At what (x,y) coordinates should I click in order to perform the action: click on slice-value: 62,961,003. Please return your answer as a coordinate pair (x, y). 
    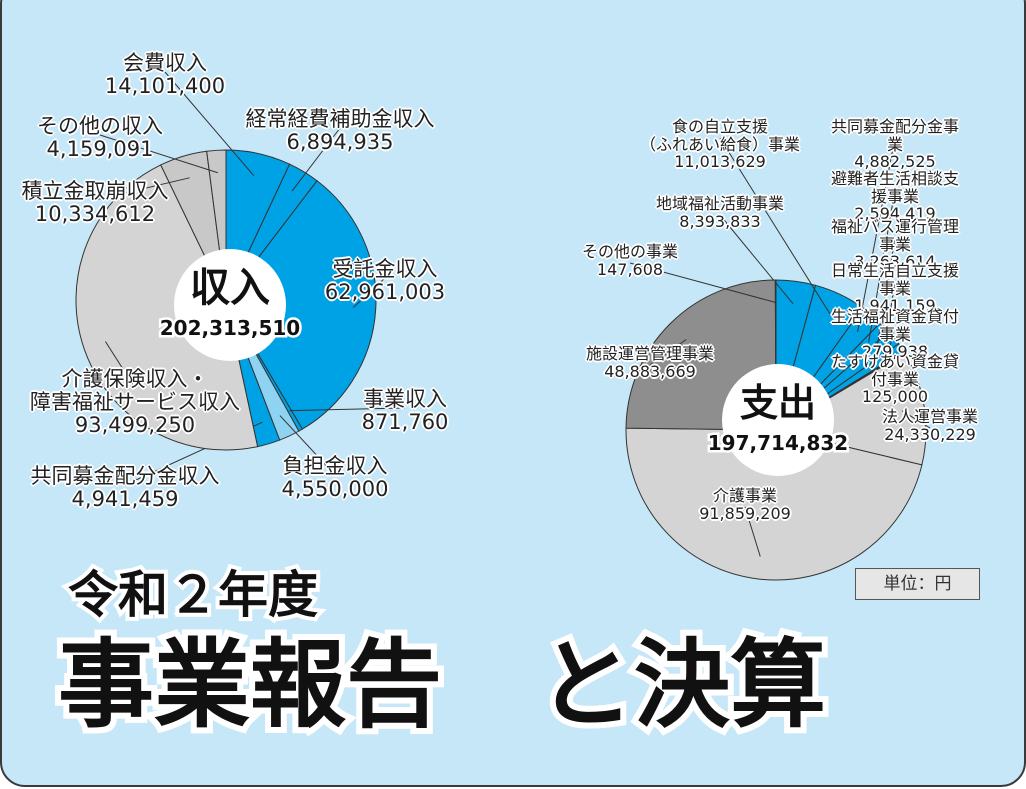
    Looking at the image, I should click on (385, 292).